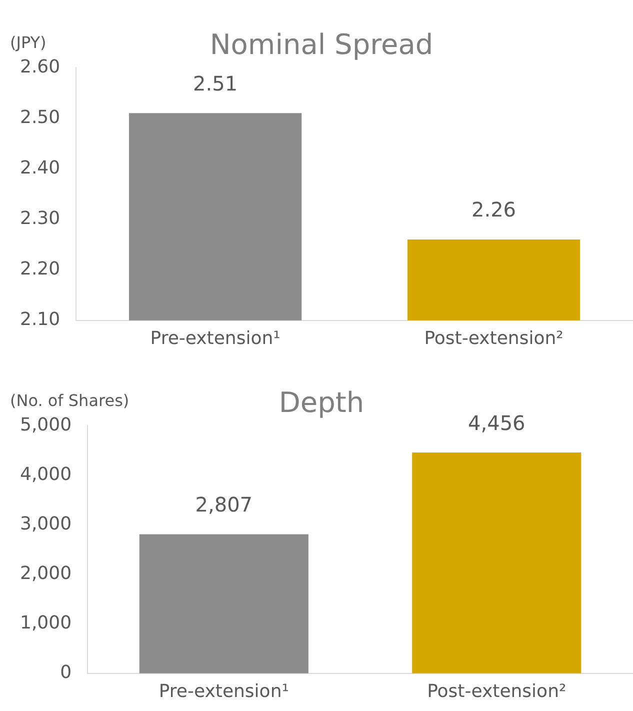  What do you see at coordinates (40, 319) in the screenshot?
I see `y-tick-label: 2.10` at bounding box center [40, 319].